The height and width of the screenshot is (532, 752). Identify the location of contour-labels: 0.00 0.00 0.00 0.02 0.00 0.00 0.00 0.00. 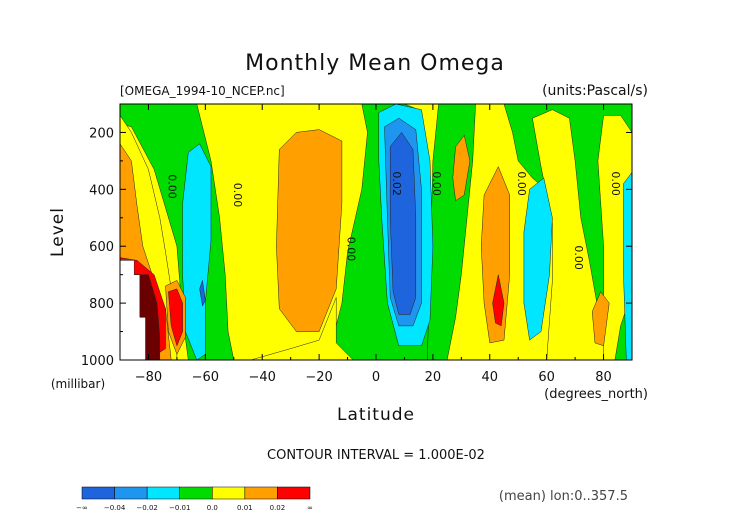
(393, 220).